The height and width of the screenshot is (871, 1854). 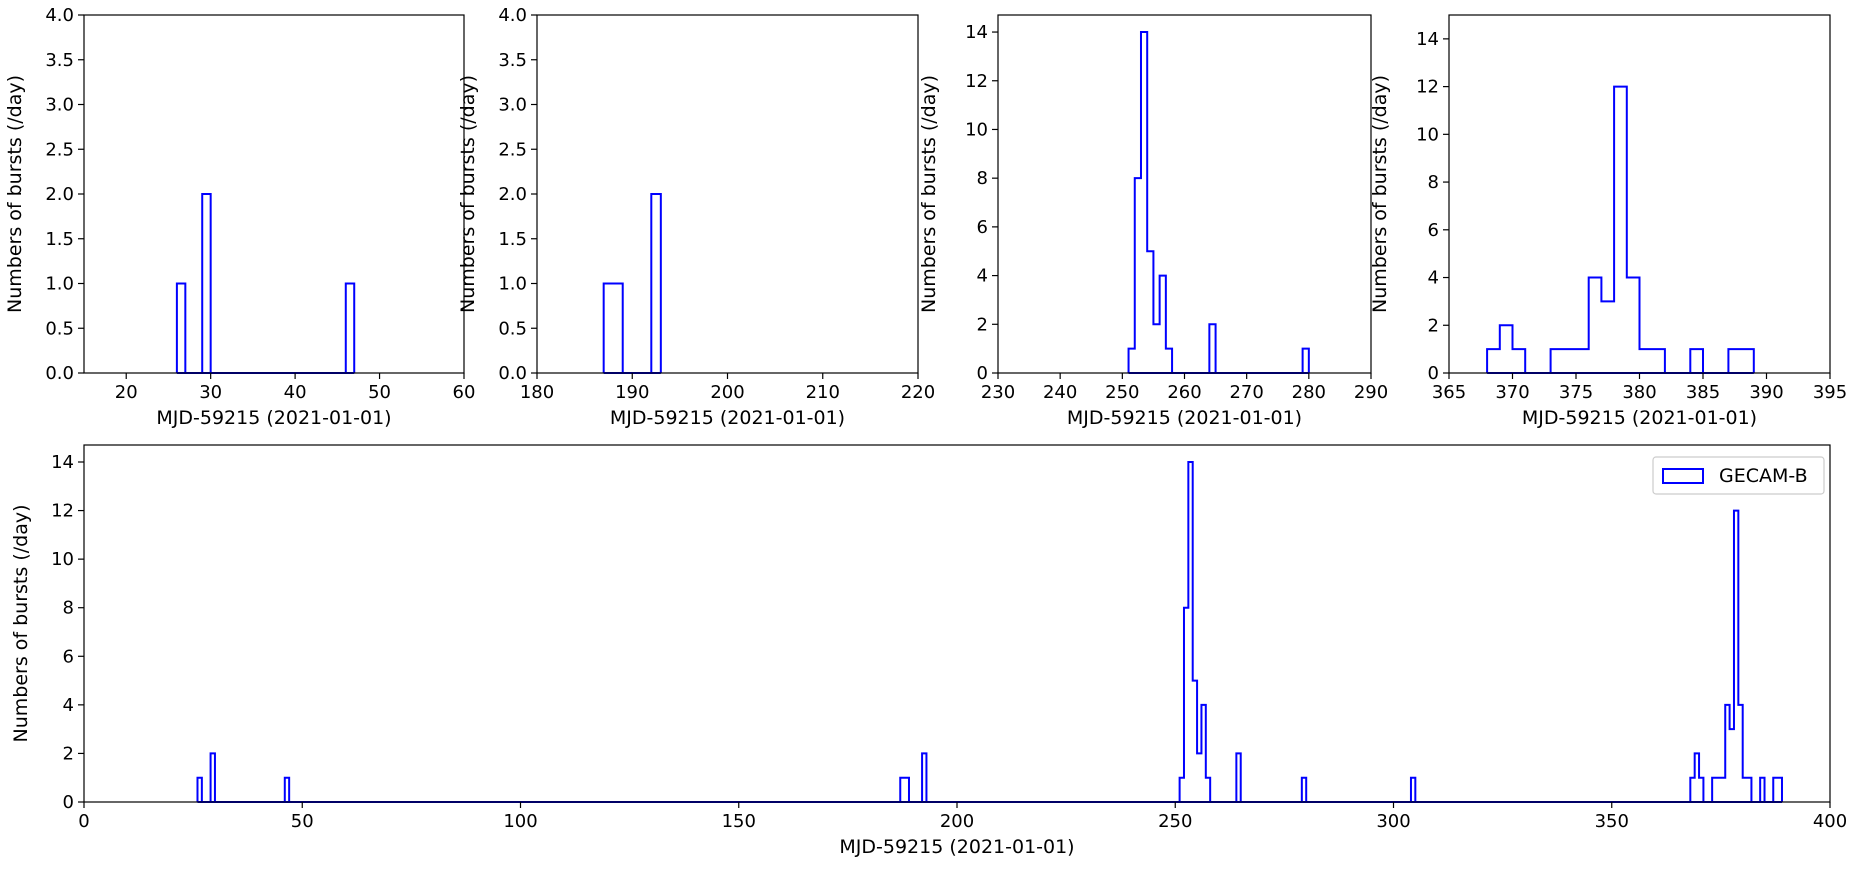 I want to click on x-tick-label: 370, so click(x=1512, y=392).